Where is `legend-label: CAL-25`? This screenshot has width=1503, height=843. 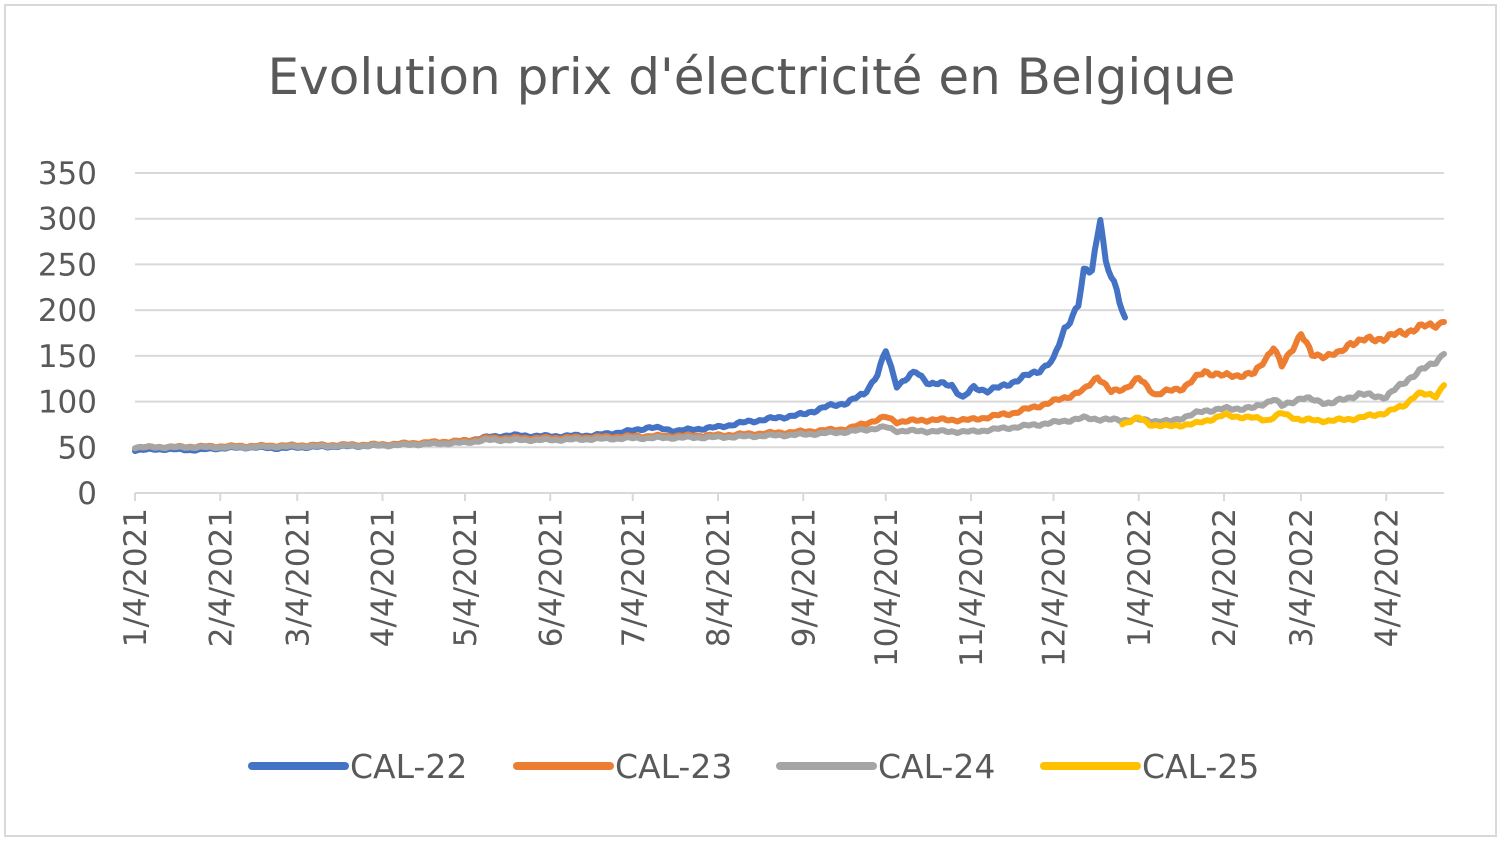 legend-label: CAL-25 is located at coordinates (1200, 766).